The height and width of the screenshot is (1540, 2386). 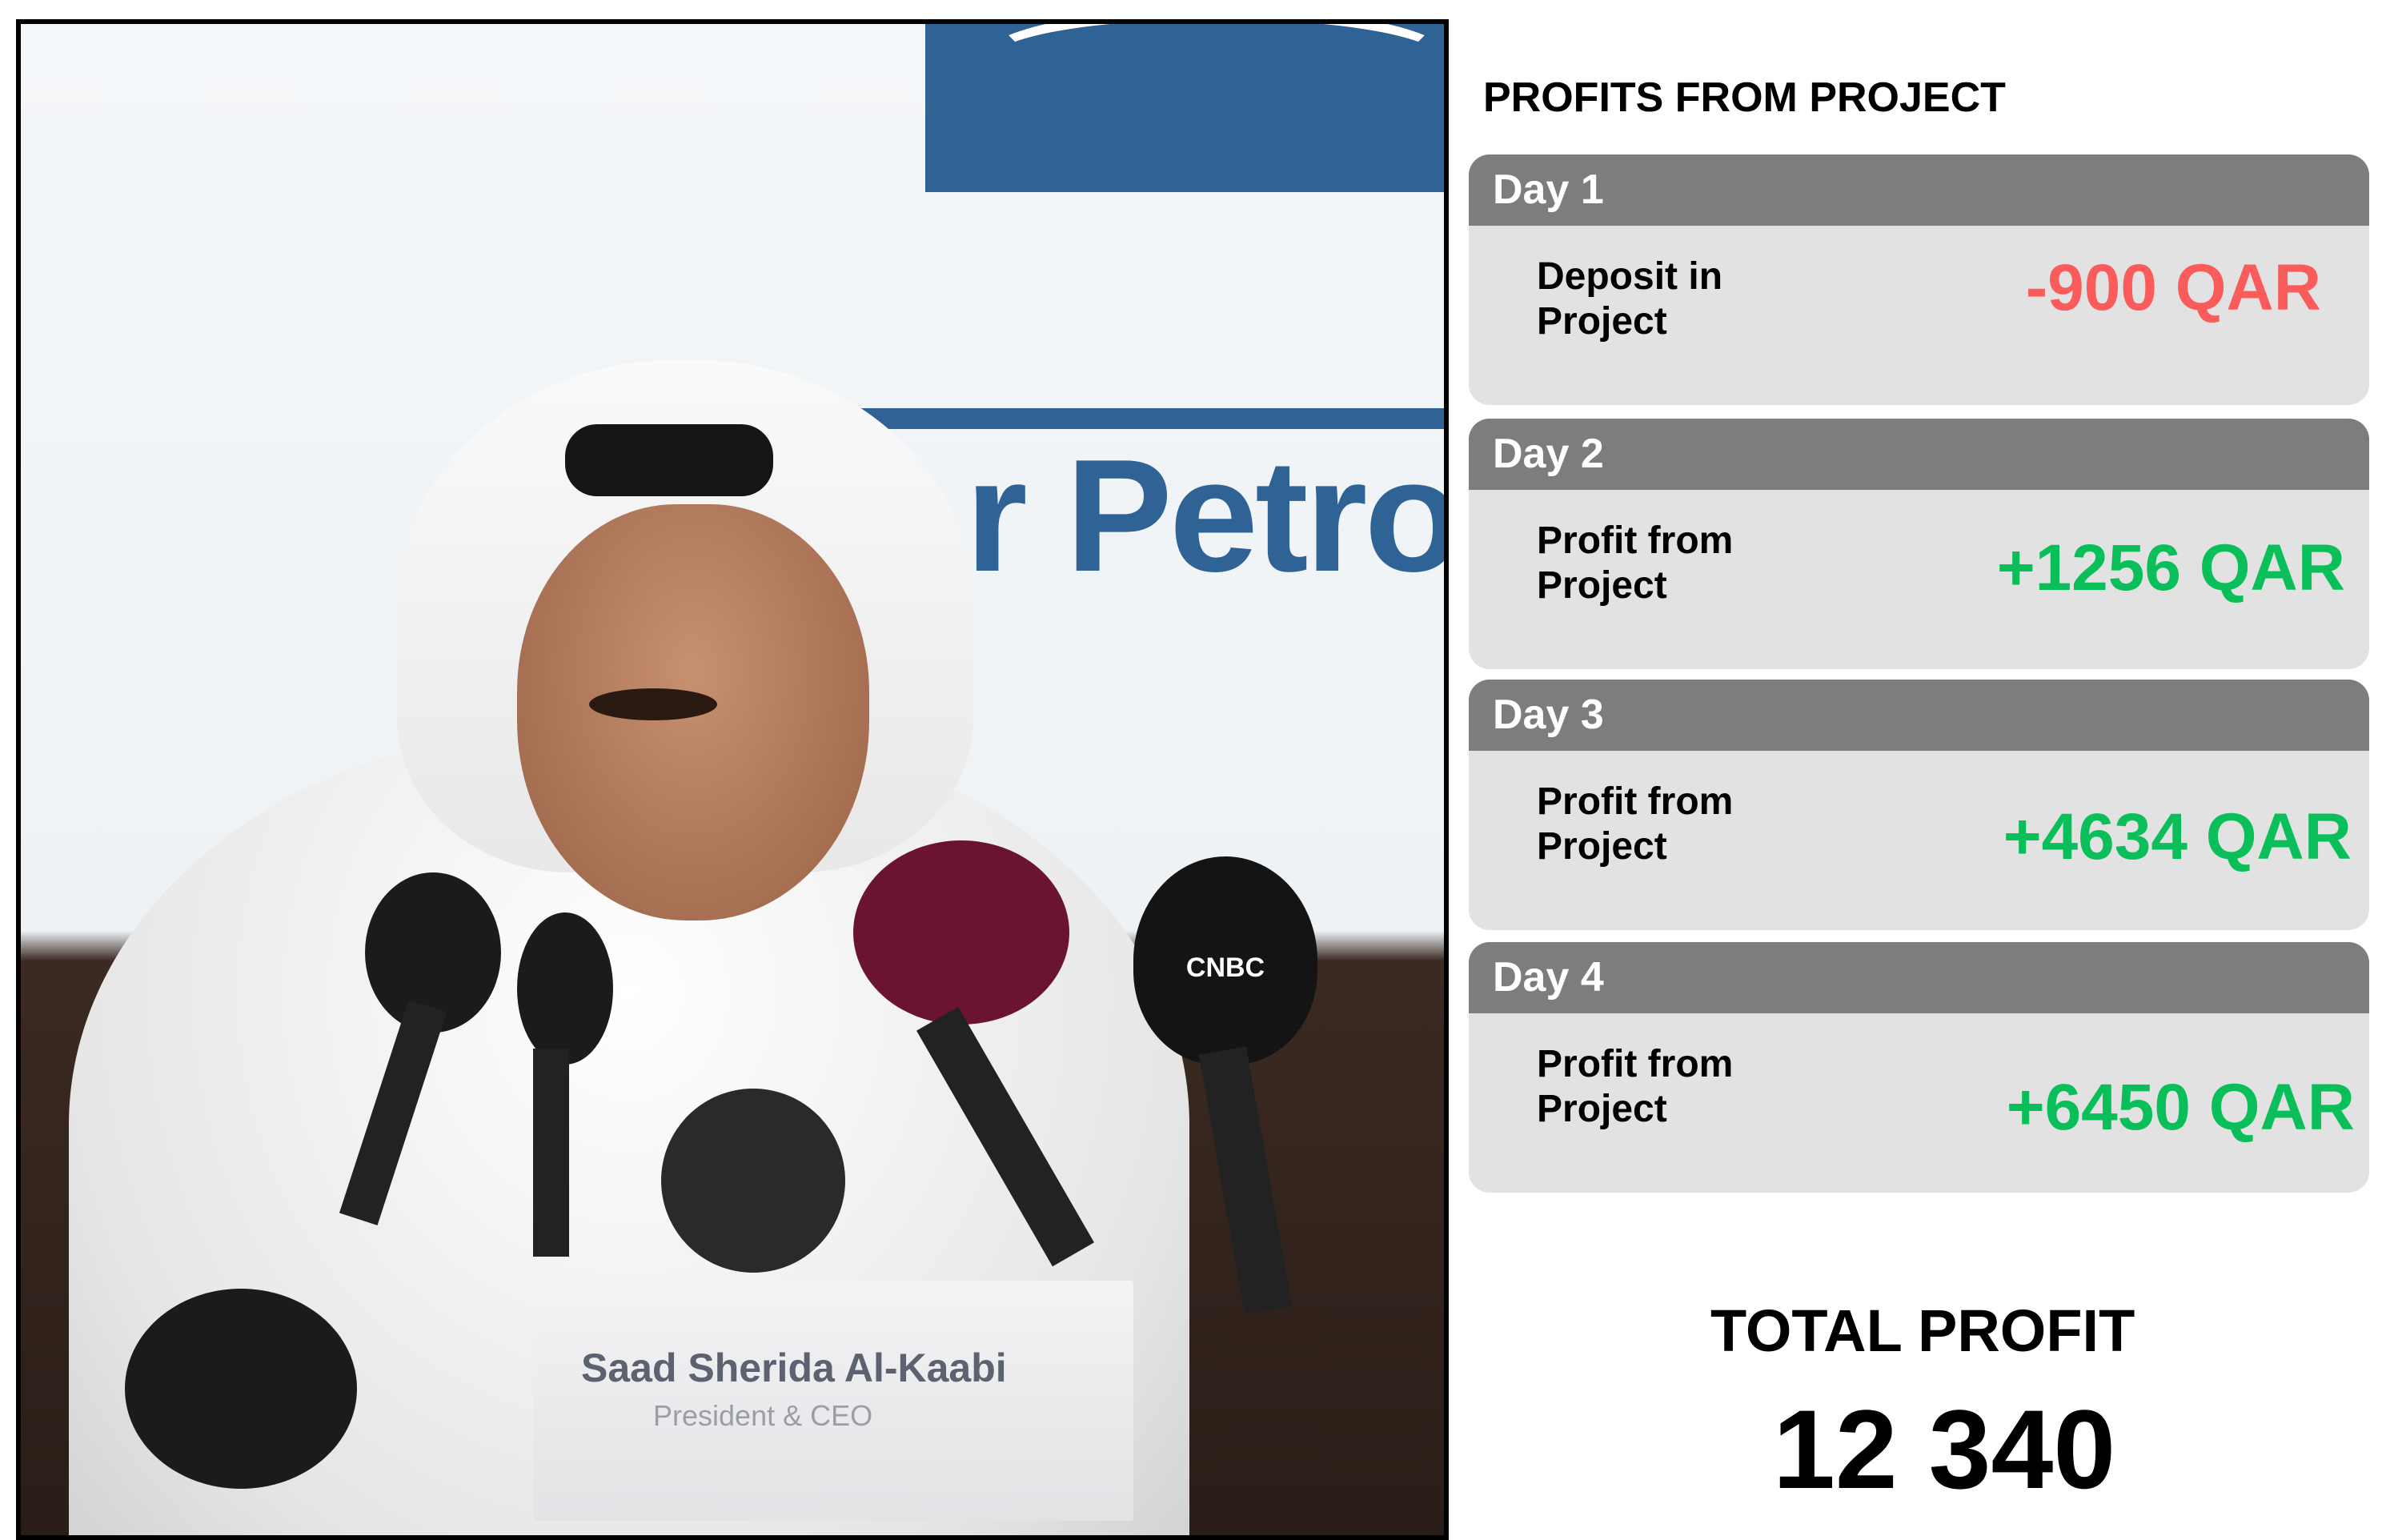 What do you see at coordinates (1919, 279) in the screenshot?
I see `day-card: Day 1 Deposit in Project -900 QAR` at bounding box center [1919, 279].